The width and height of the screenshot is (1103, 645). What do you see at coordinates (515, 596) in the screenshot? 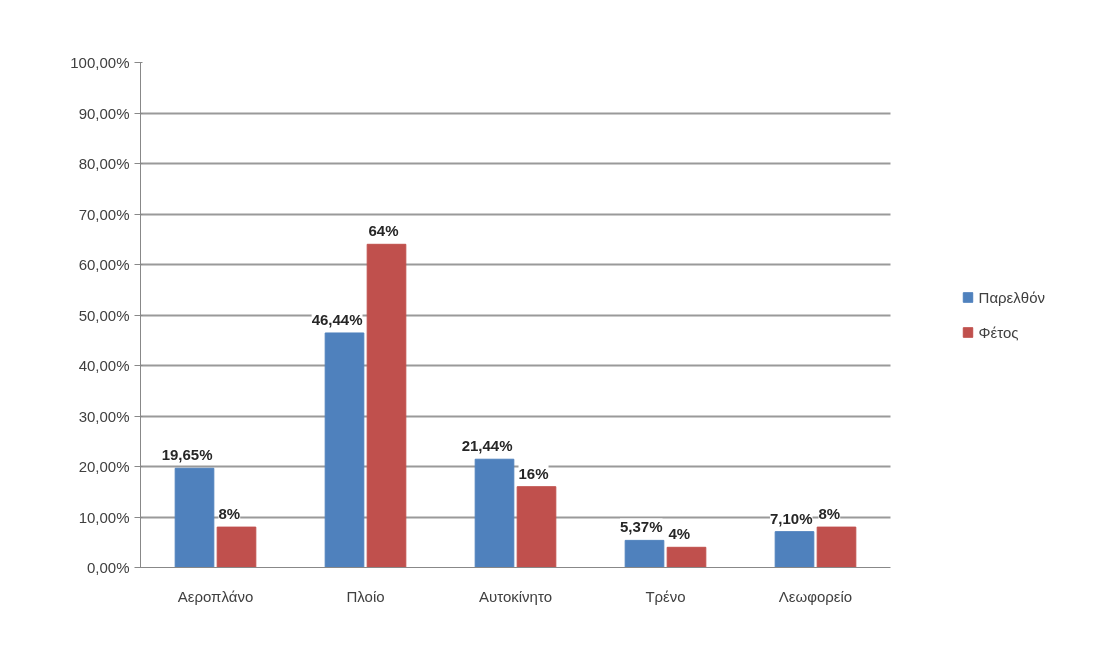
I see `x-tick-label: Αυτοκίνητο` at bounding box center [515, 596].